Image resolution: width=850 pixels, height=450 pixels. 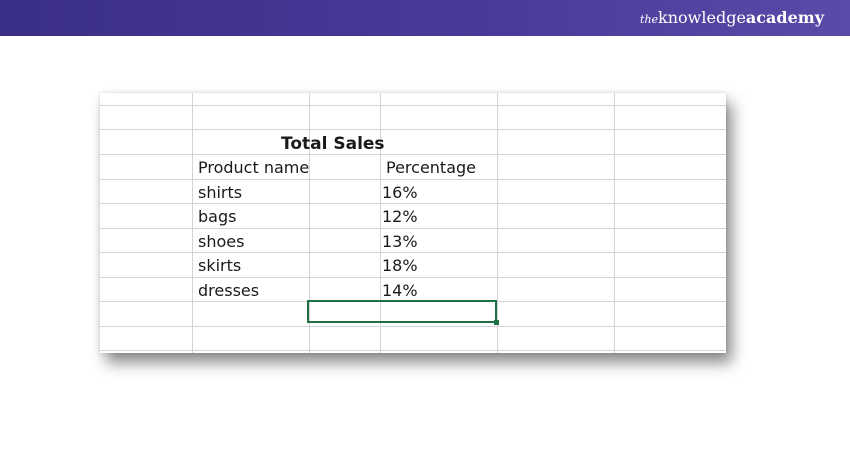 I want to click on header-product-name: Product name, so click(x=254, y=167).